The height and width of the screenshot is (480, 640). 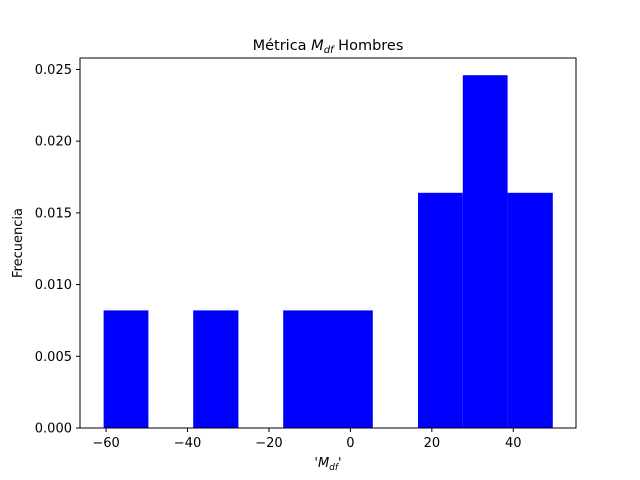 I want to click on y-tick-label: 0.025, so click(x=53, y=70).